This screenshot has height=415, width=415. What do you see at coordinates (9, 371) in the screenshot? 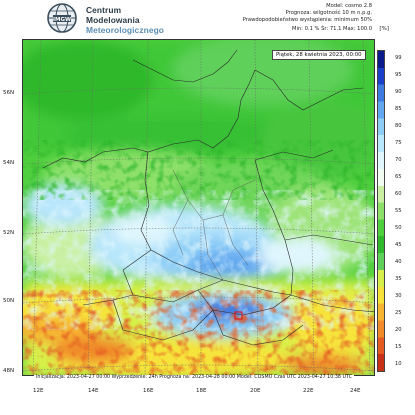
I see `lat-label: 48N` at bounding box center [9, 371].